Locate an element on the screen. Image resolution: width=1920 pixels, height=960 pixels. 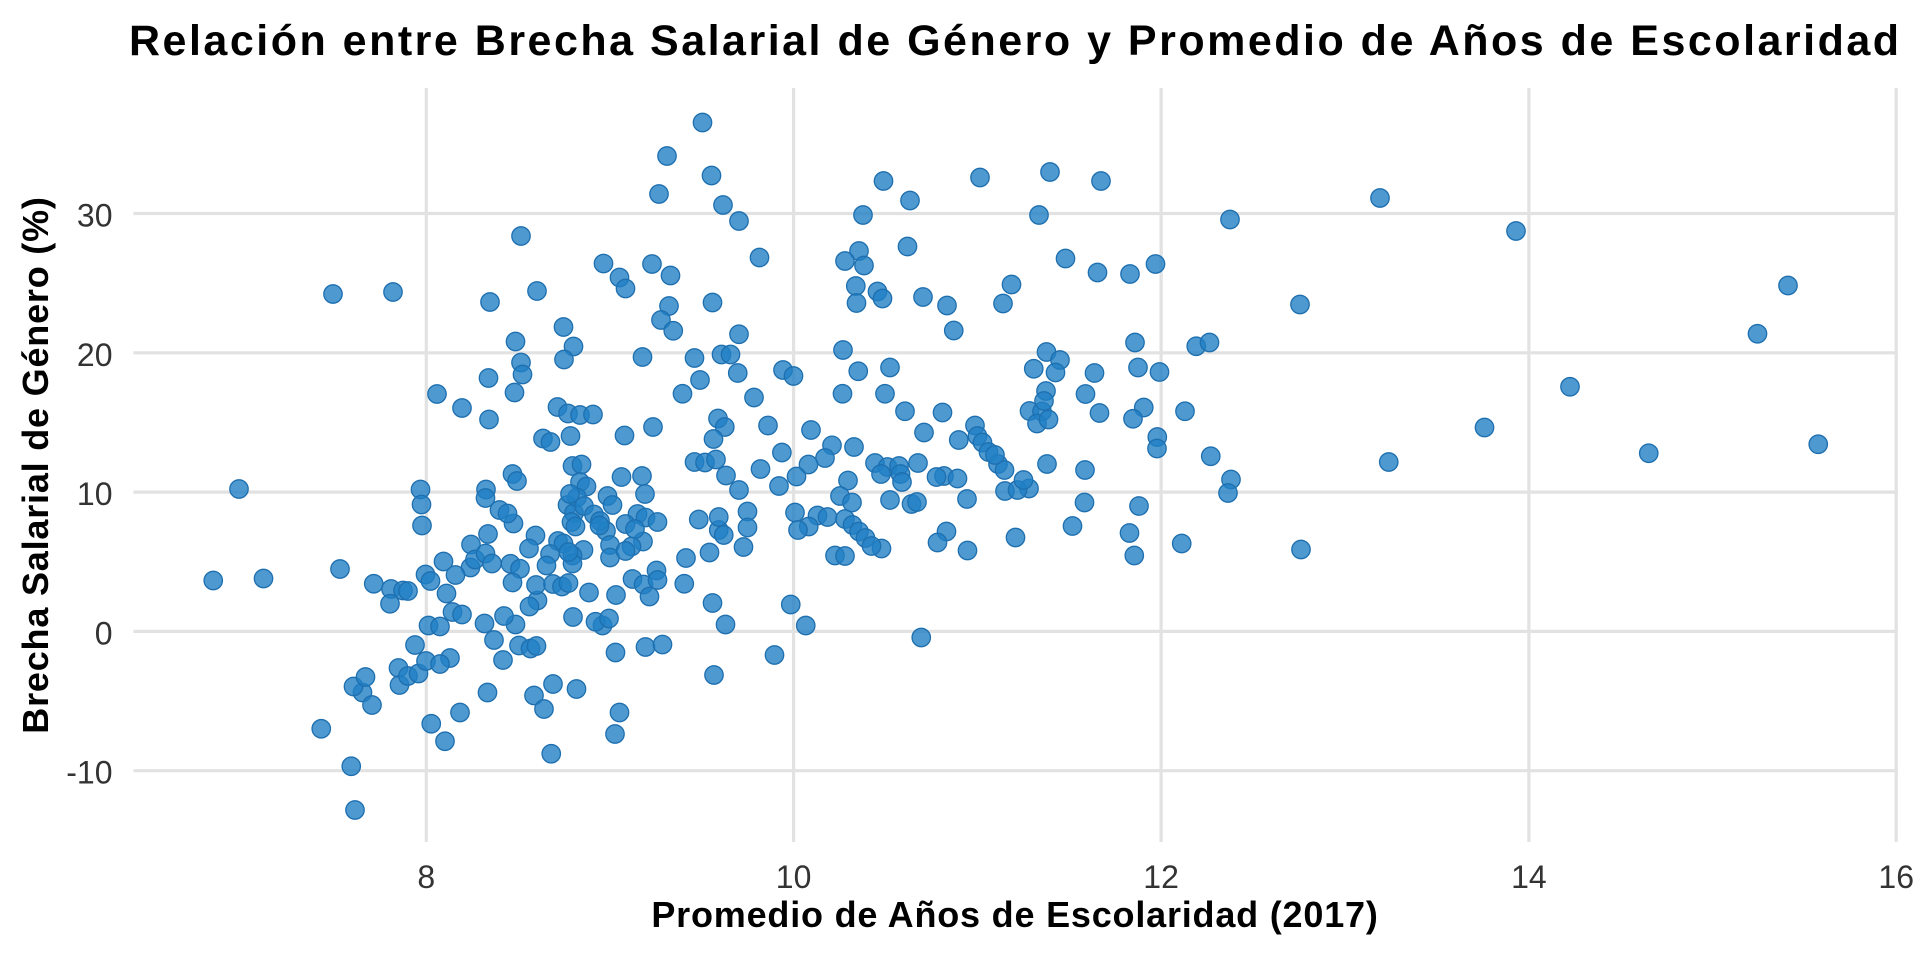
svg-text: 0 is located at coordinates (104, 633).